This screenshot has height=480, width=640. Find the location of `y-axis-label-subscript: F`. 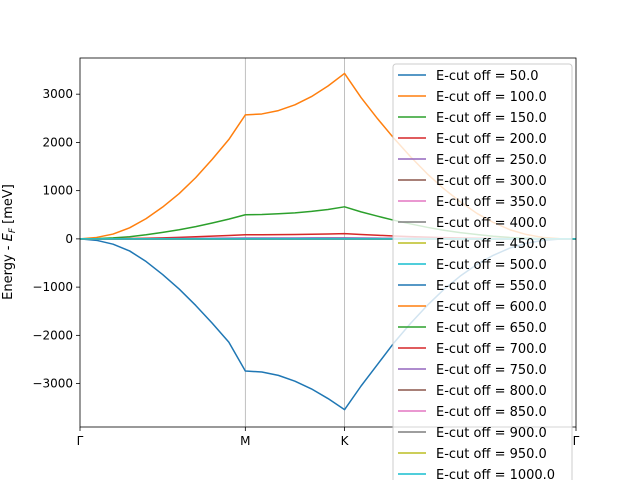

y-axis-label-subscript: F is located at coordinates (13, 230).